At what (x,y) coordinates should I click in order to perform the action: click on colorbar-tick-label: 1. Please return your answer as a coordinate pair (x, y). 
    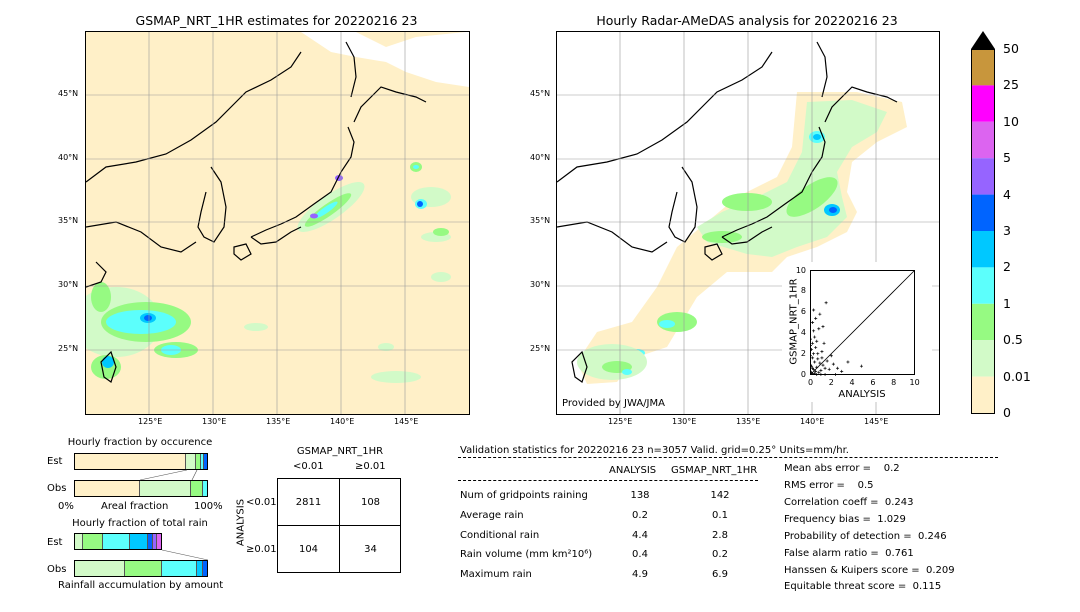
    Looking at the image, I should click on (1007, 303).